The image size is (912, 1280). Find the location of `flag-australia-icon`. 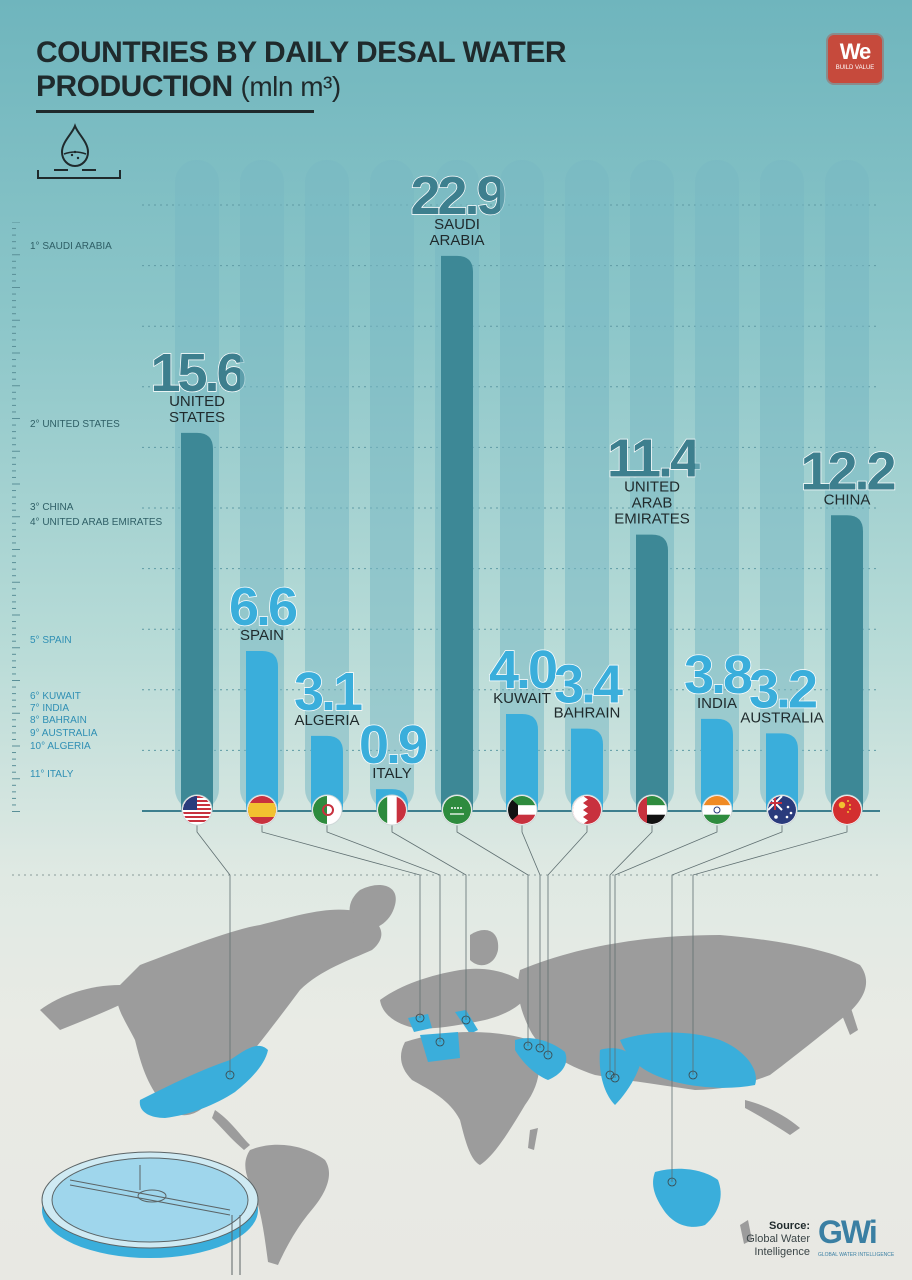

flag-australia-icon is located at coordinates (782, 810).